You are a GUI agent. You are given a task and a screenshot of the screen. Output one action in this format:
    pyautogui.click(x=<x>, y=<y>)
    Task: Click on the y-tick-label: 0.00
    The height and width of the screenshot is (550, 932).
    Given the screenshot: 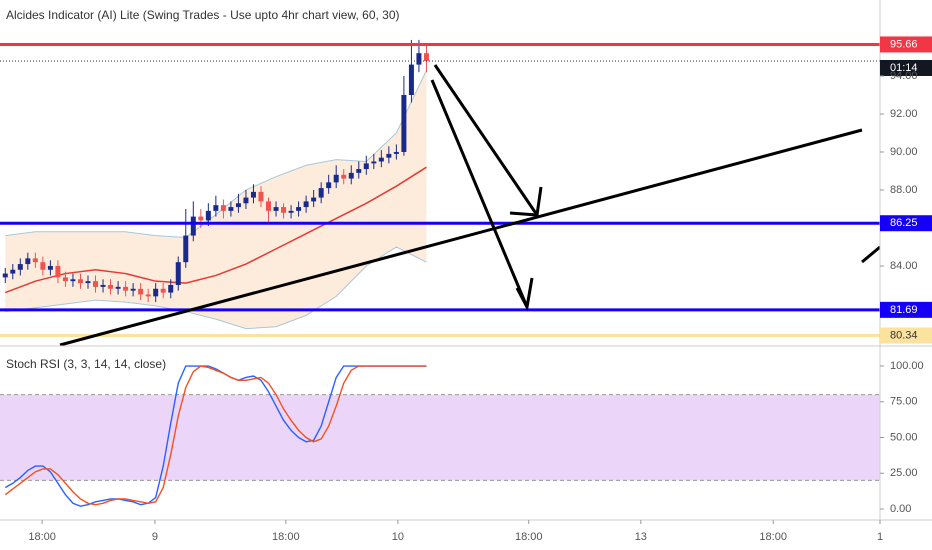 What is the action you would take?
    pyautogui.click(x=900, y=509)
    